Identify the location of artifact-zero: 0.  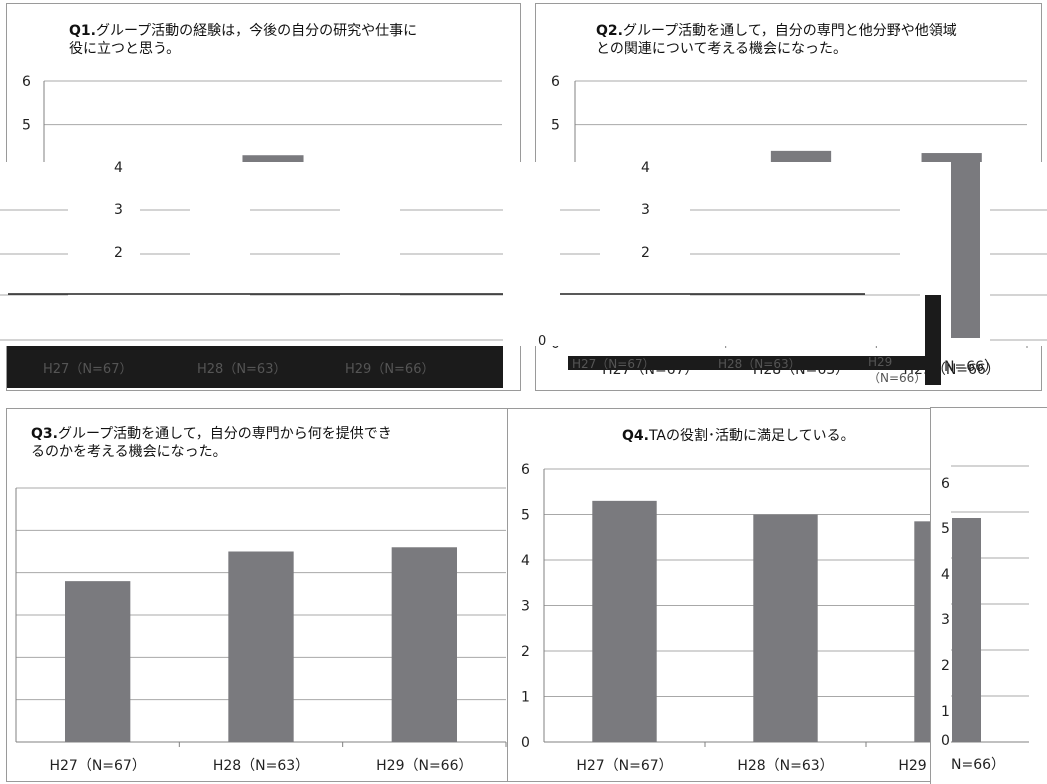
(542, 341).